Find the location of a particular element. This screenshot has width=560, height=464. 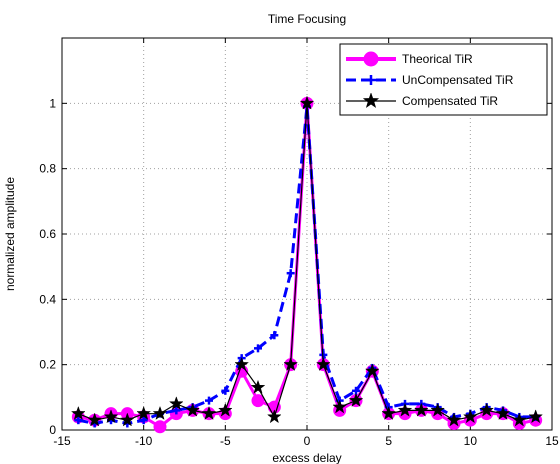

chart-title: Time Focusing is located at coordinates (307, 19).